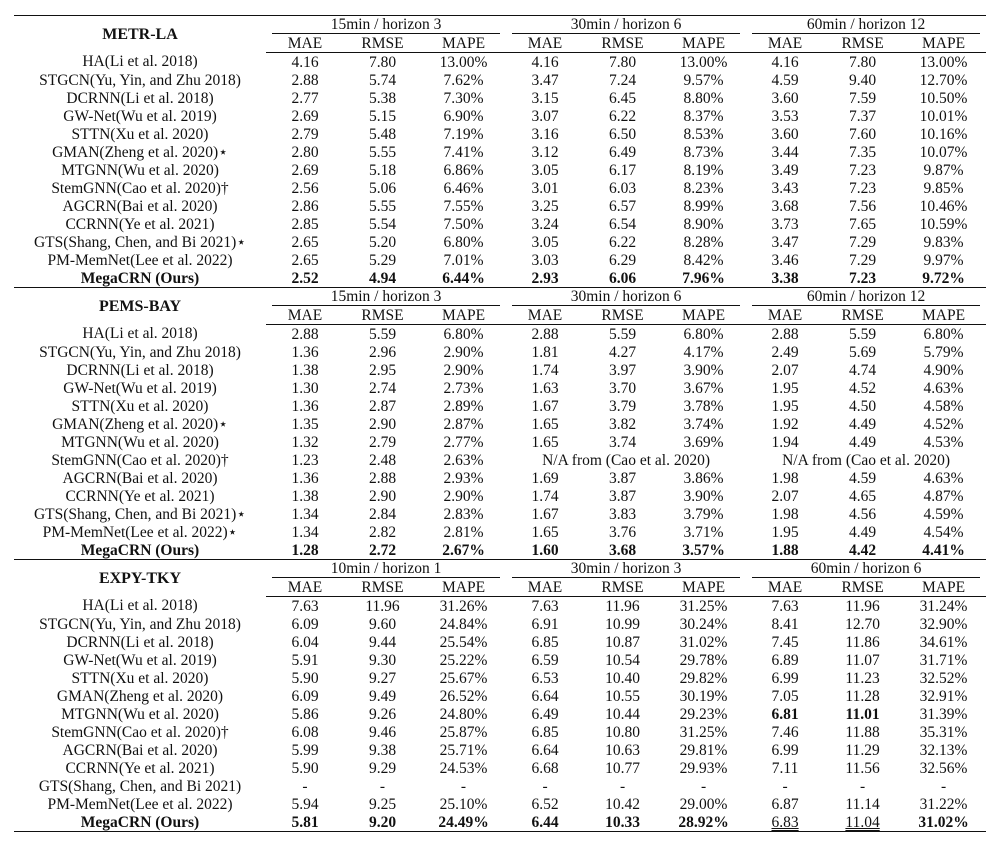  I want to click on metric-value: 7.23, so click(863, 170).